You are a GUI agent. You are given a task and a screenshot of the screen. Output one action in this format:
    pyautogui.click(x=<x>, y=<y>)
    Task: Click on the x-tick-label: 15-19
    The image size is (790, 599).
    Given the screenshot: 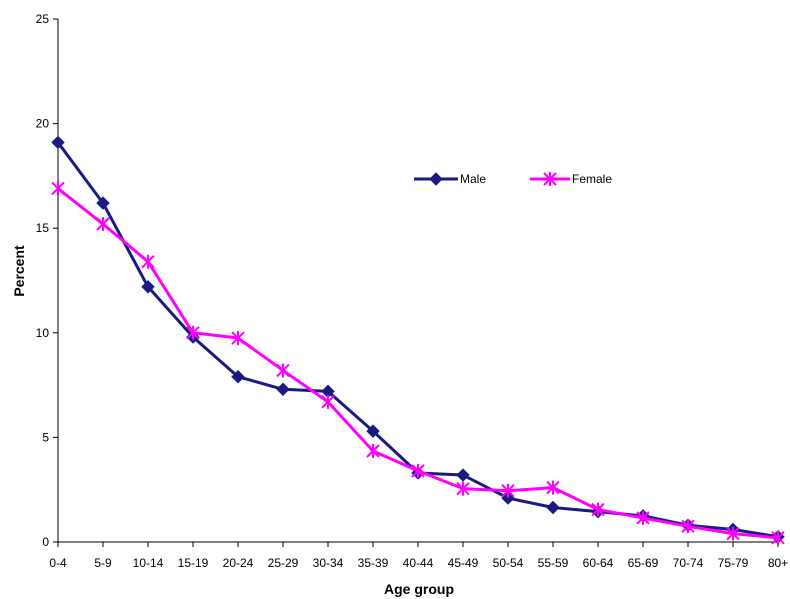 What is the action you would take?
    pyautogui.click(x=193, y=563)
    